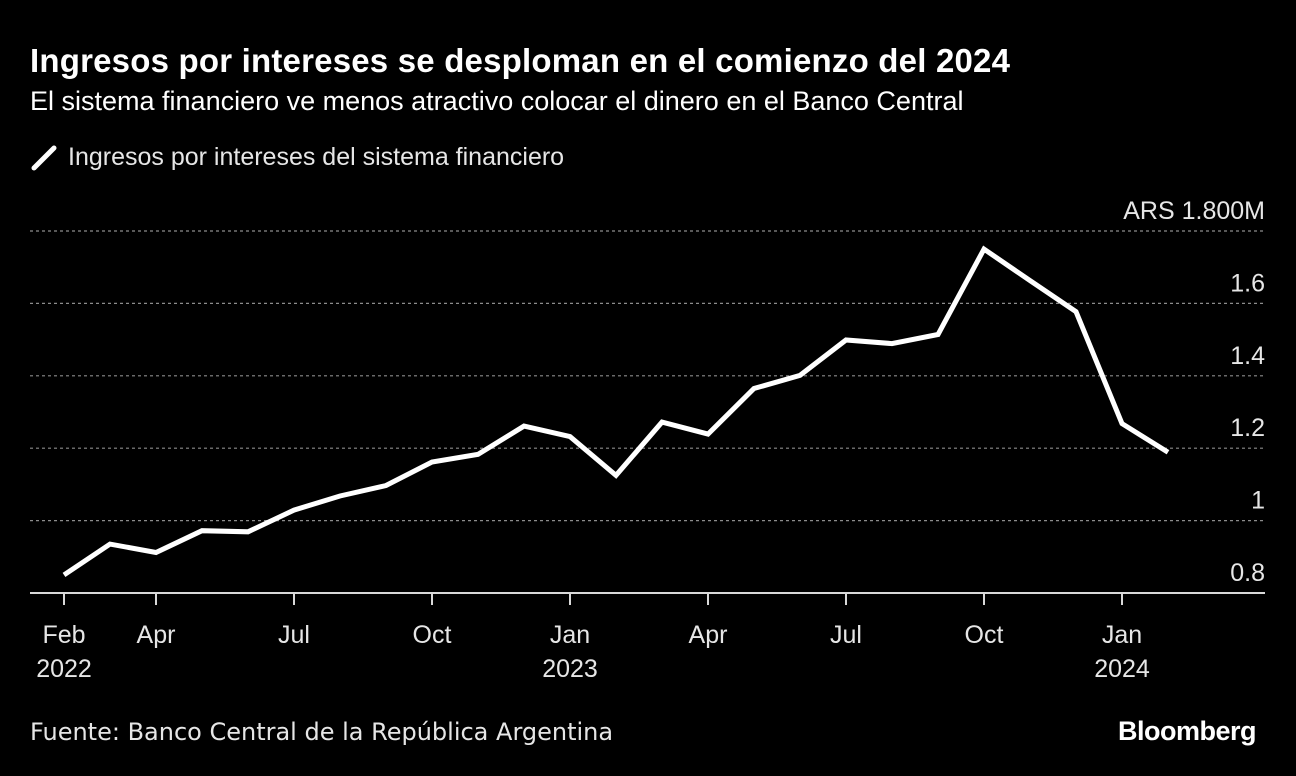 The height and width of the screenshot is (776, 1296). What do you see at coordinates (1194, 211) in the screenshot?
I see `y-tick-label: ARS 1.800M` at bounding box center [1194, 211].